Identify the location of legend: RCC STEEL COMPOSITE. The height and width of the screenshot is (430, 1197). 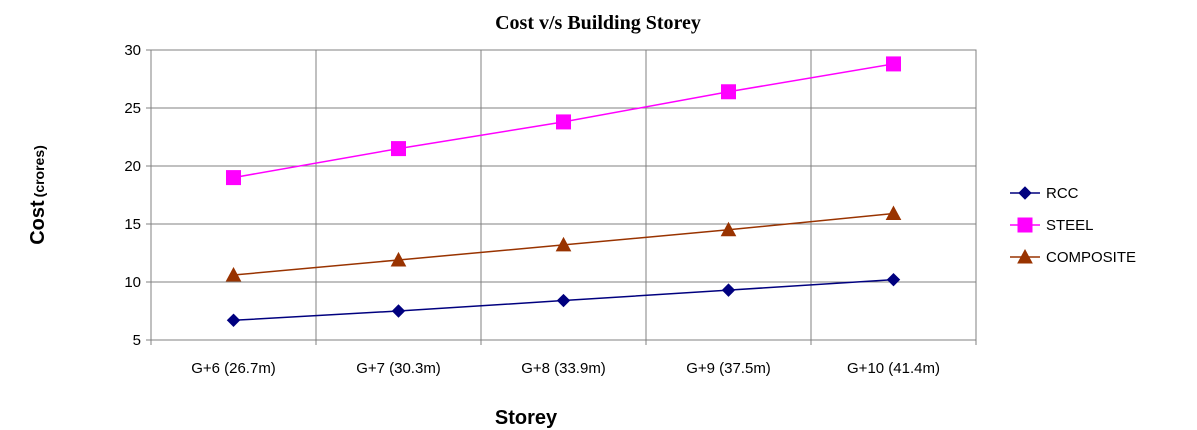
(1073, 225).